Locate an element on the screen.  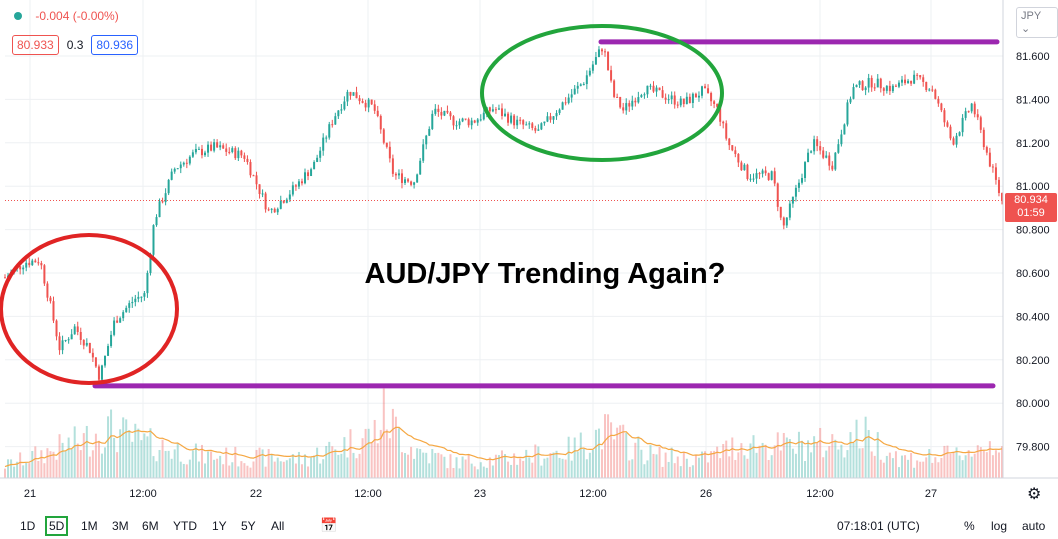
period-ytd-button: YTD is located at coordinates (185, 526).